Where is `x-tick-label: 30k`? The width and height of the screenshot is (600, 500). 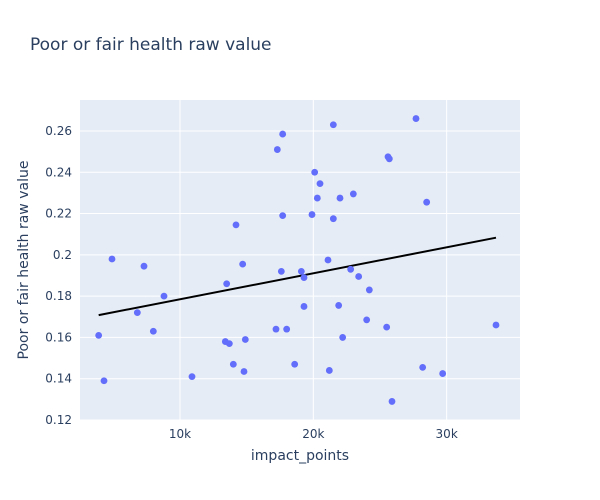 x-tick-label: 30k is located at coordinates (447, 434).